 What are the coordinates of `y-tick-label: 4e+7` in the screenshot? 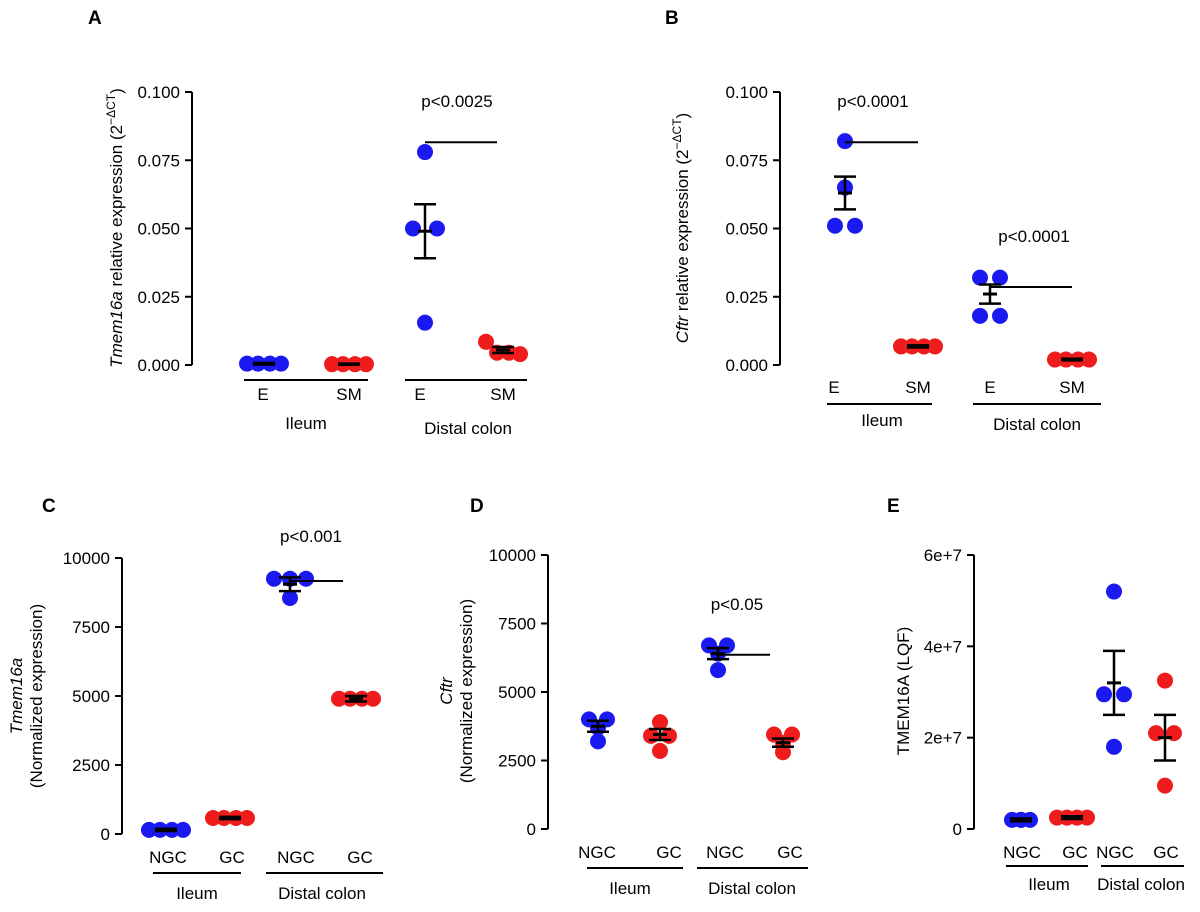 It's located at (943, 646).